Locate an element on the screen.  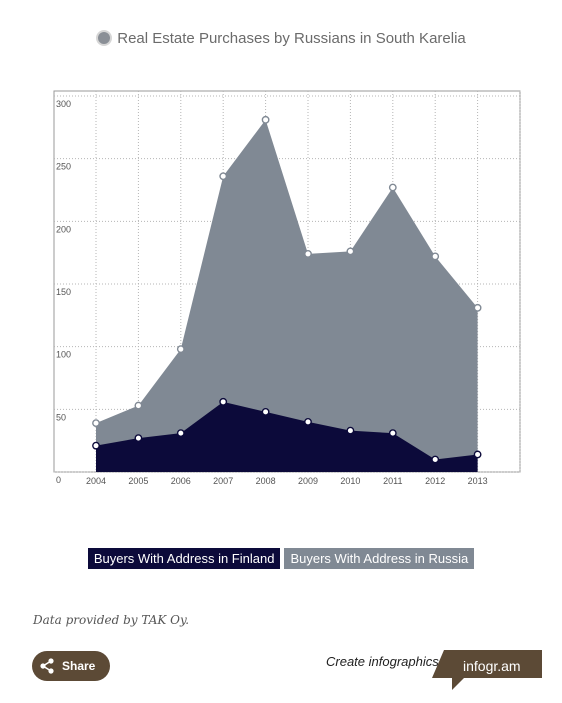
x-tick-label: 2013 is located at coordinates (478, 481).